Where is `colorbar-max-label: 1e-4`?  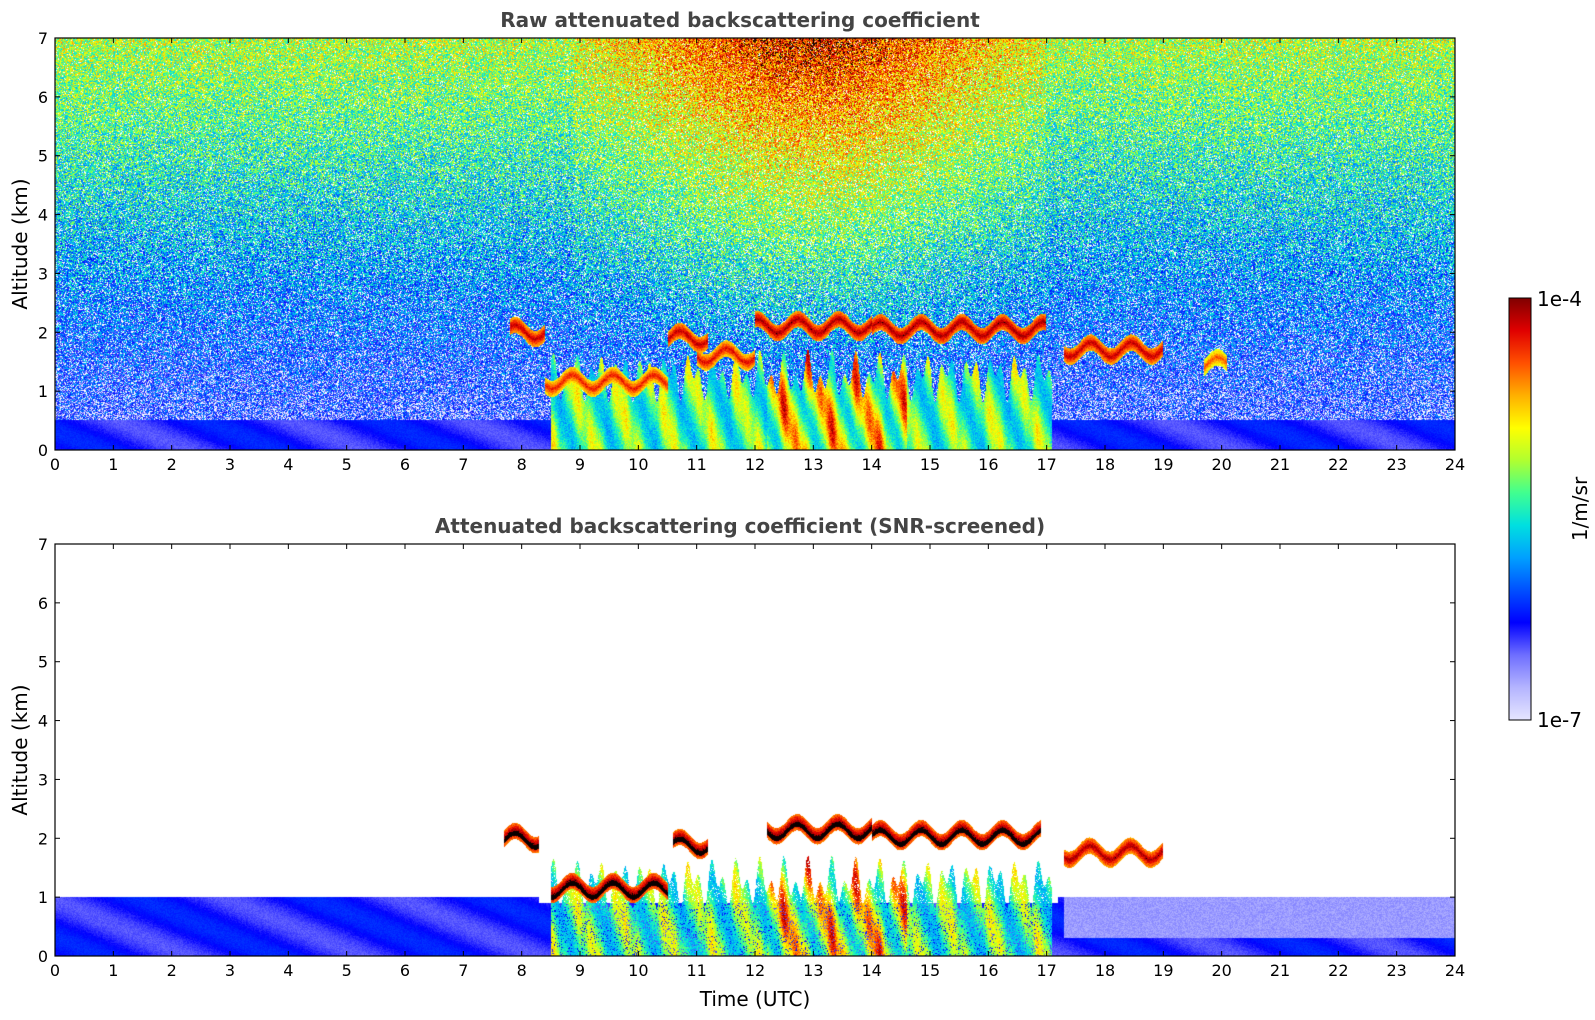 colorbar-max-label: 1e-4 is located at coordinates (1559, 299).